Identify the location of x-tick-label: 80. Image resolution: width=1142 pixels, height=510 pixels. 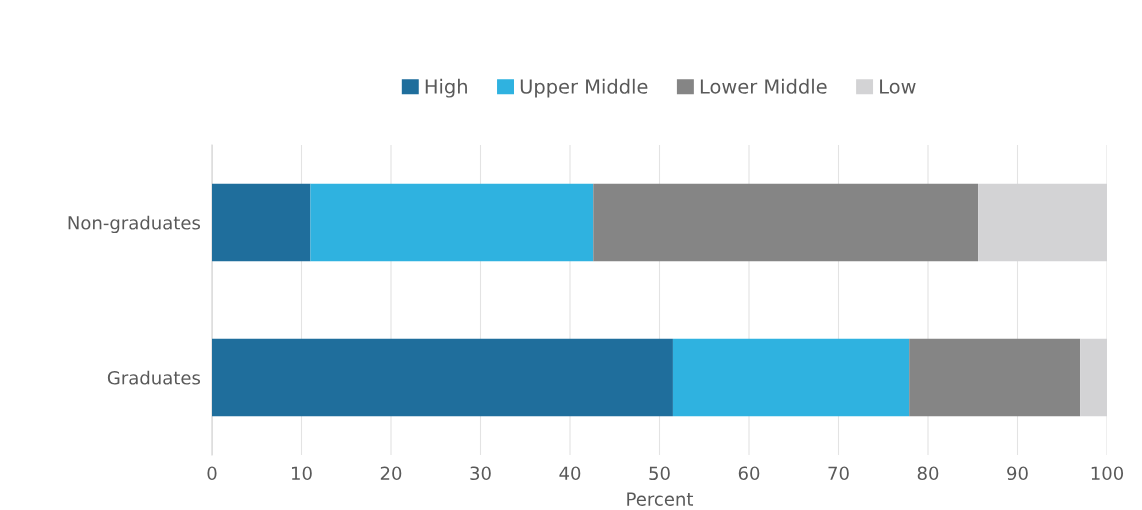
(928, 473).